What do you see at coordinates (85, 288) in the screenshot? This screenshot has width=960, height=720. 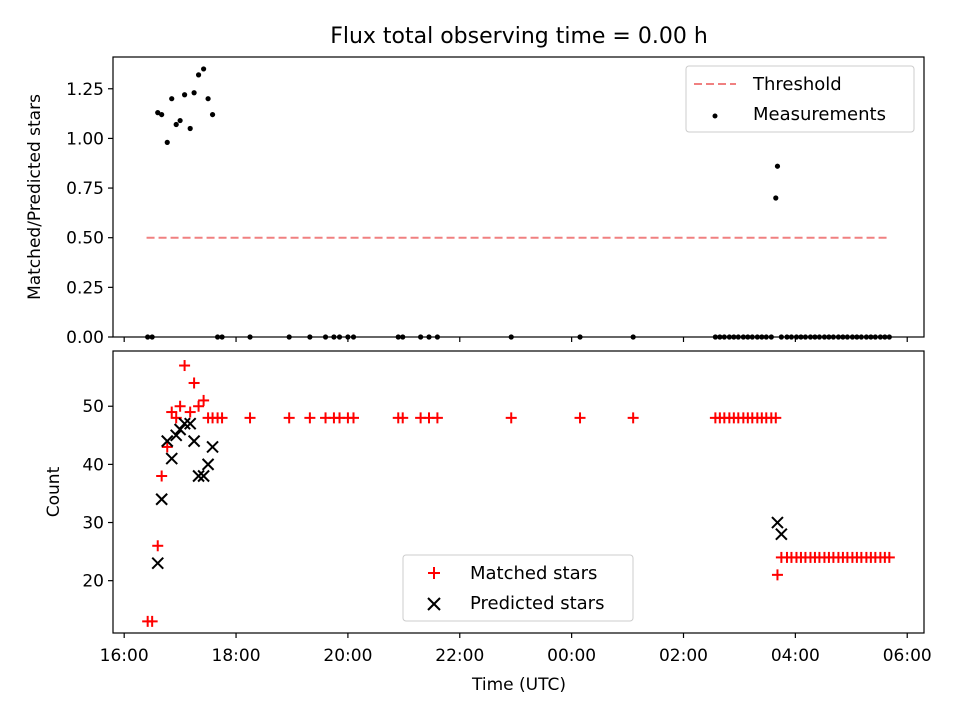 I see `top-y-tick-label: 0.25` at bounding box center [85, 288].